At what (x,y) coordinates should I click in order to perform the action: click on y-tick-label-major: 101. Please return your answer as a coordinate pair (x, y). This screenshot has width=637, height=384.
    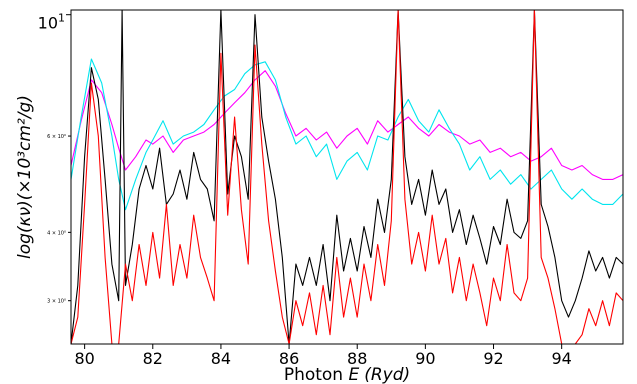
    Looking at the image, I should click on (51, 22).